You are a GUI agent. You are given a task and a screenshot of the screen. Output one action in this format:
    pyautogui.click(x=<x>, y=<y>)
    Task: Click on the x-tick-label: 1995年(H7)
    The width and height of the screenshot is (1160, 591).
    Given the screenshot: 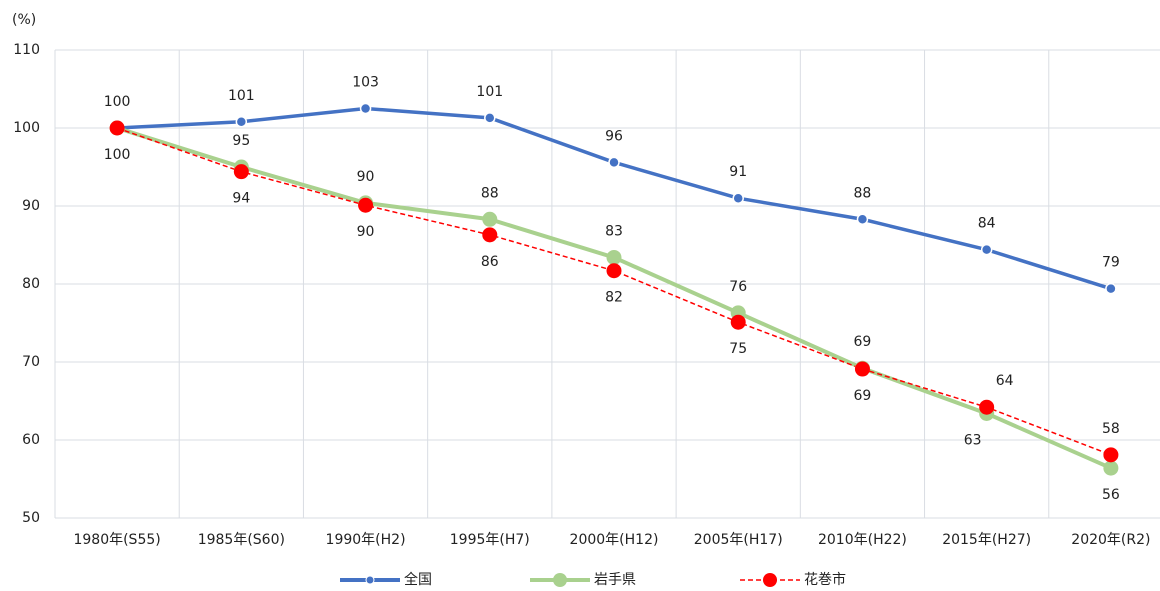 What is the action you would take?
    pyautogui.click(x=490, y=540)
    